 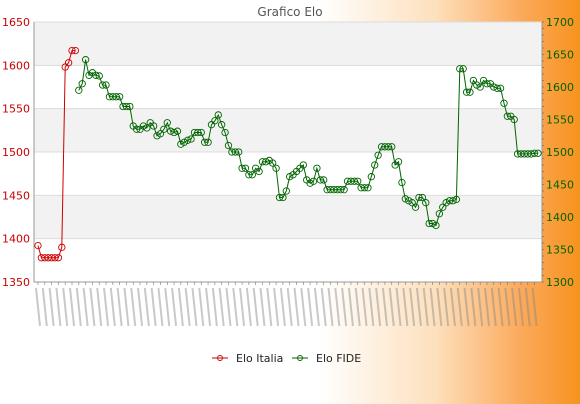 What do you see at coordinates (560, 282) in the screenshot?
I see `y-tick-label-right: 1300` at bounding box center [560, 282].